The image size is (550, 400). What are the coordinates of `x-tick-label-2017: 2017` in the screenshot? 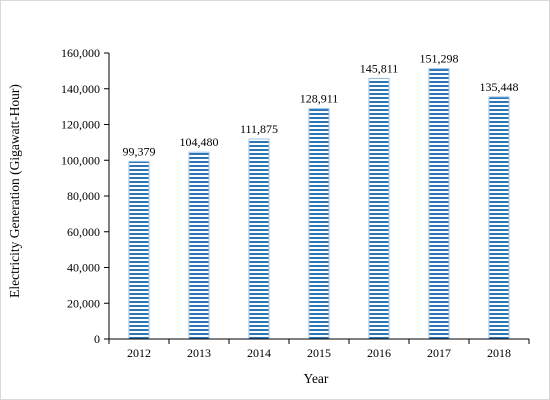 It's located at (439, 353).